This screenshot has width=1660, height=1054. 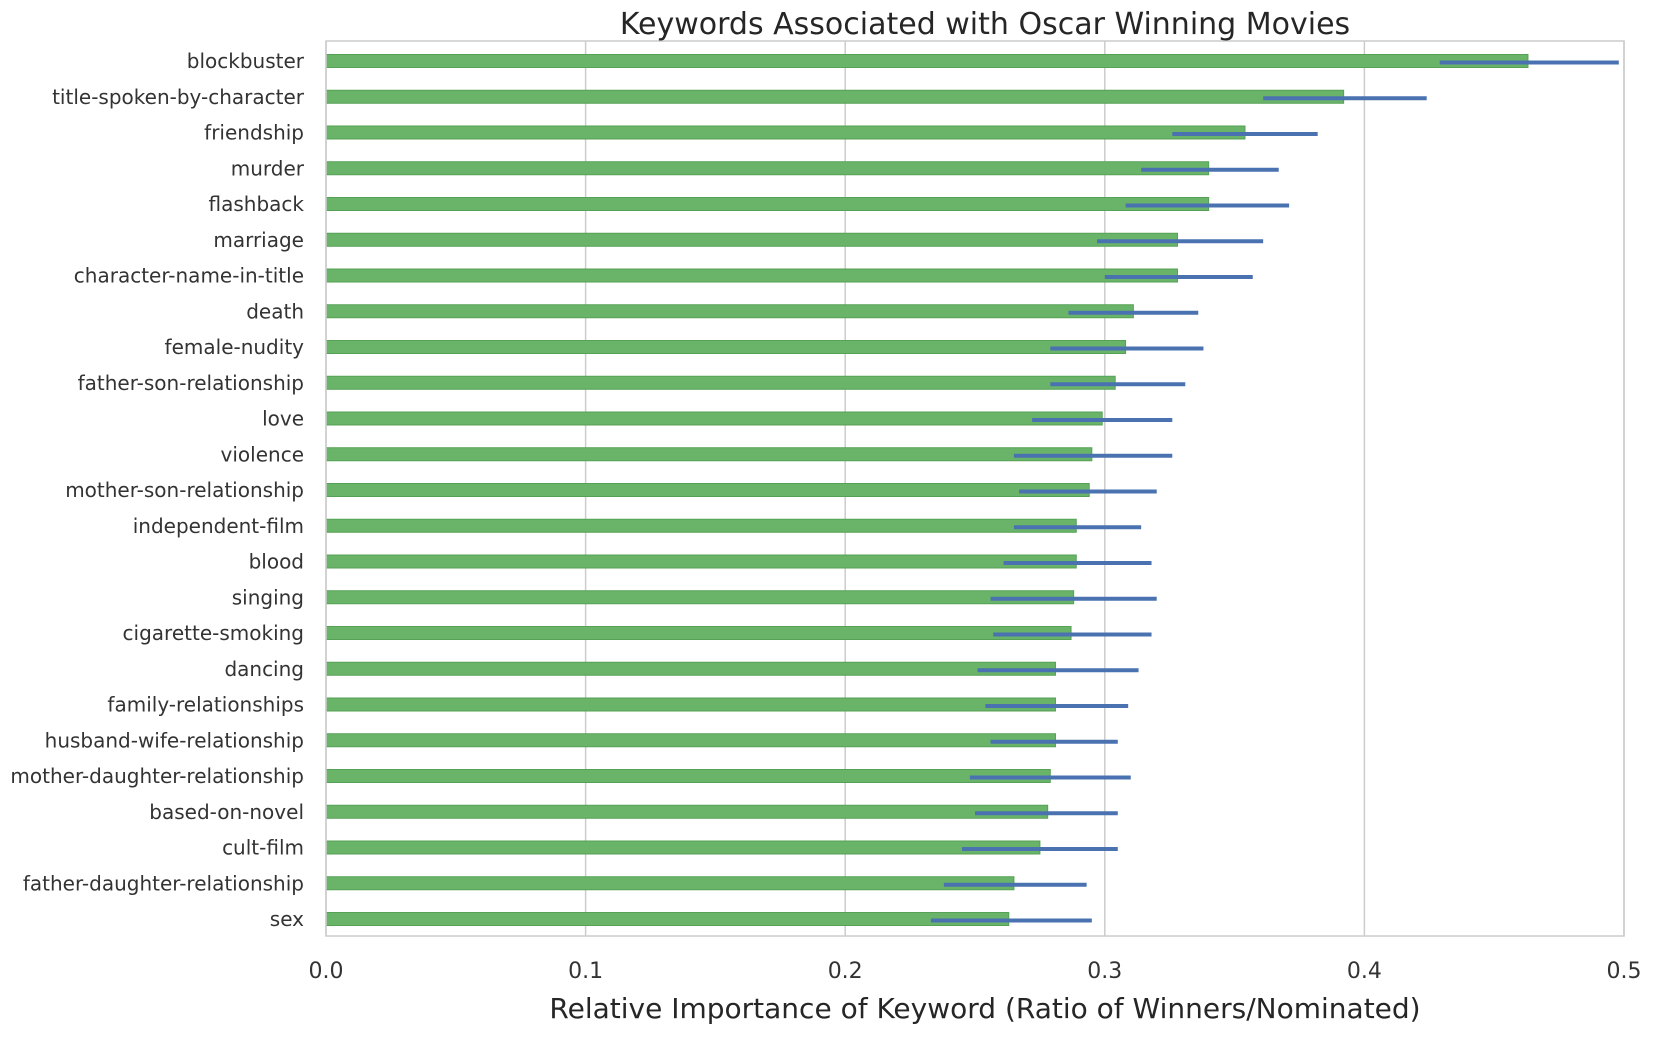 I want to click on y-tick-label-dancing: dancing, so click(x=264, y=669).